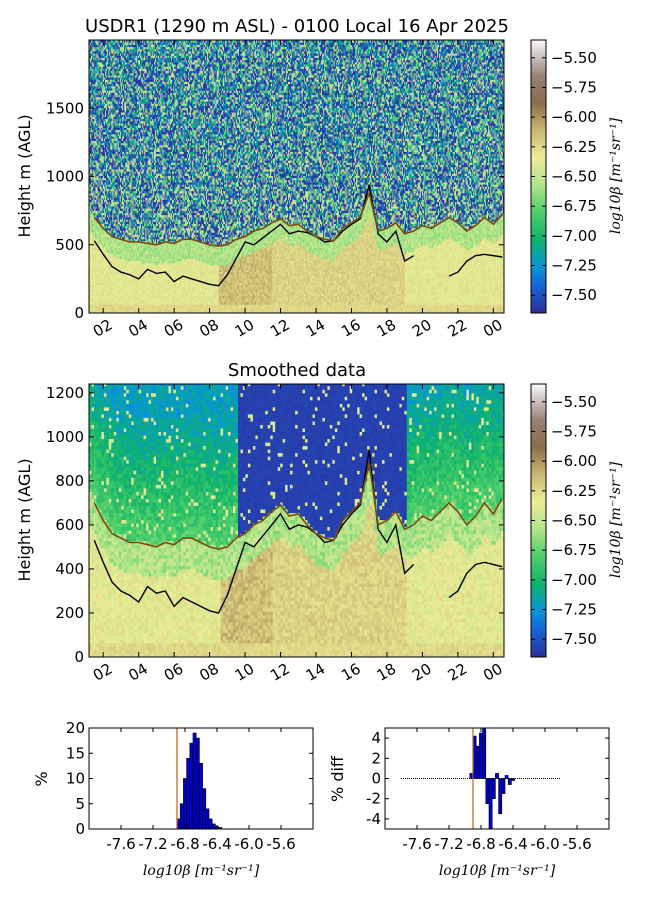 The height and width of the screenshot is (900, 650). I want to click on y-tick-label: 200, so click(69, 613).